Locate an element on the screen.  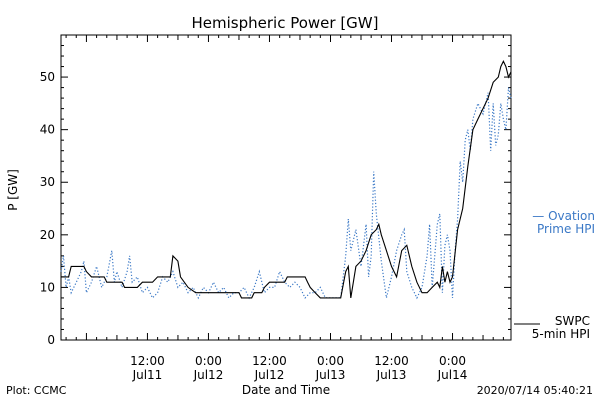
y-tick-label: 10 is located at coordinates (47, 287).